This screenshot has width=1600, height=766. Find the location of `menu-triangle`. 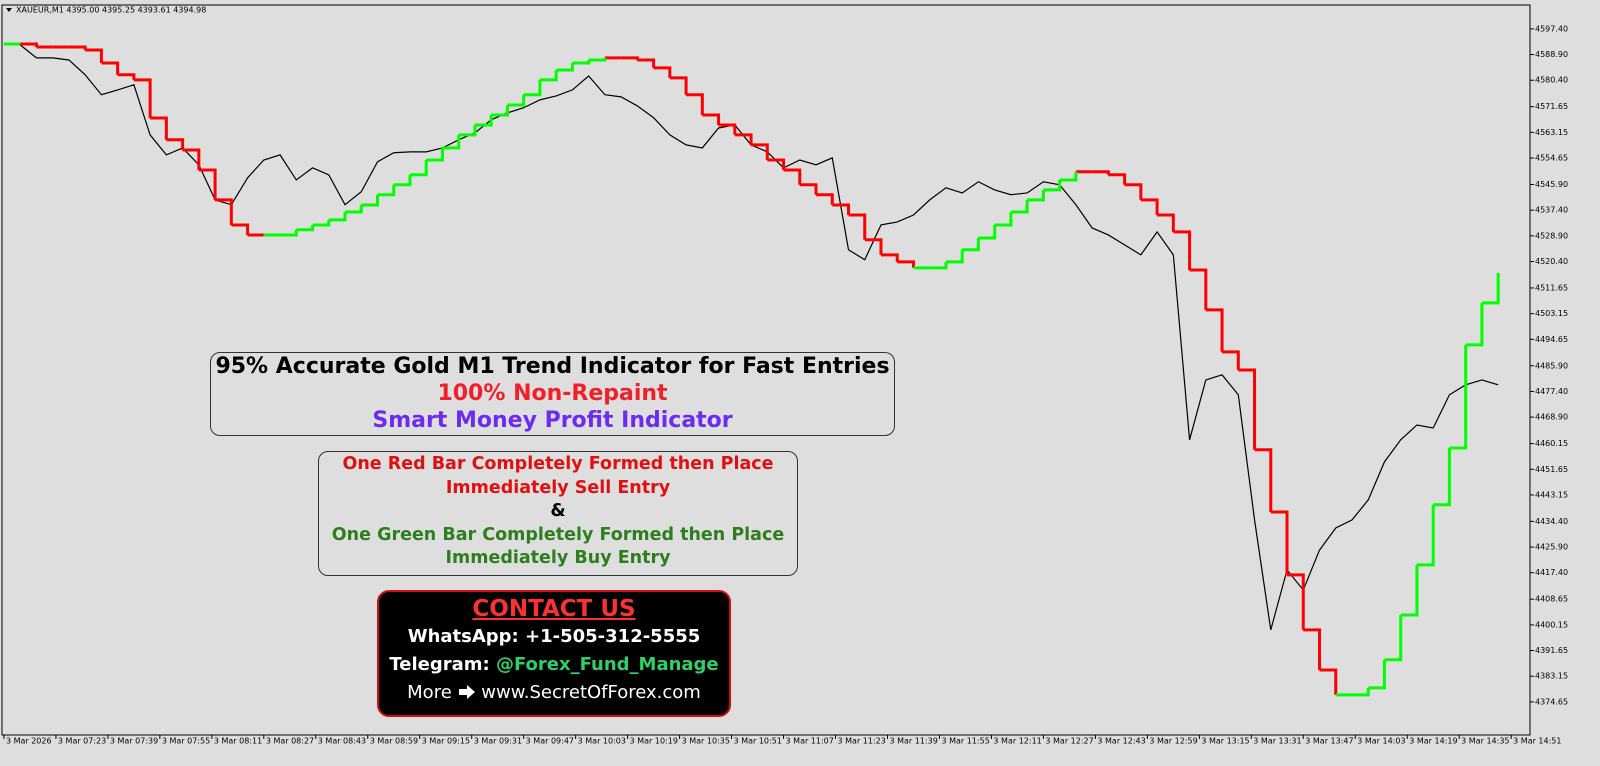

menu-triangle is located at coordinates (9, 10).